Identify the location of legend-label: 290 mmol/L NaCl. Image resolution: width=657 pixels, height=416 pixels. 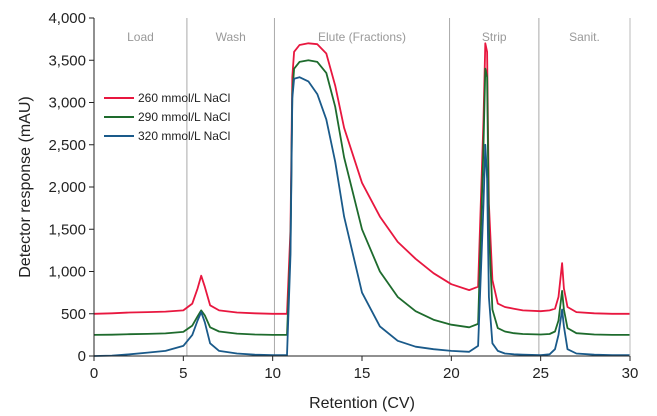
(184, 117).